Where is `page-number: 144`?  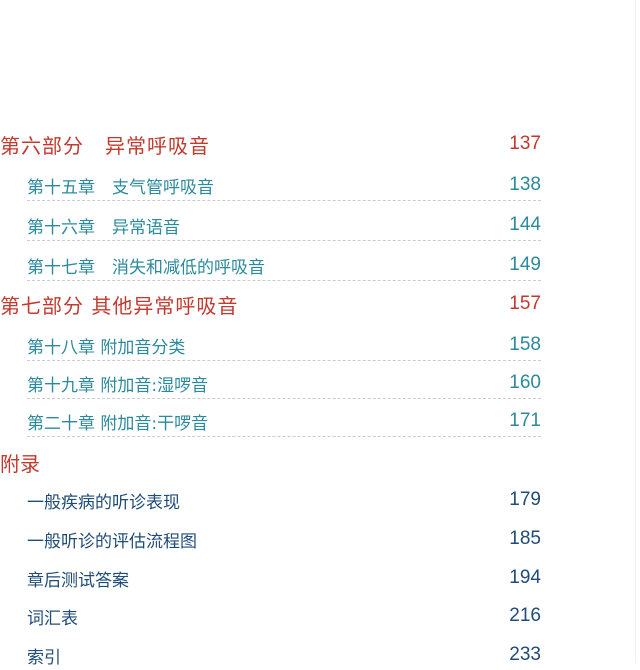 page-number: 144 is located at coordinates (525, 224).